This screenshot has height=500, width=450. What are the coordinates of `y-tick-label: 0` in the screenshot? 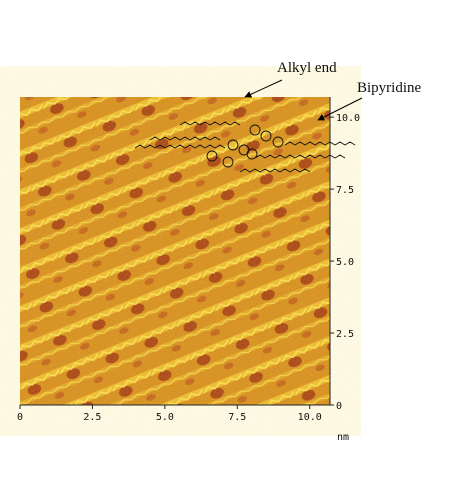 It's located at (339, 406).